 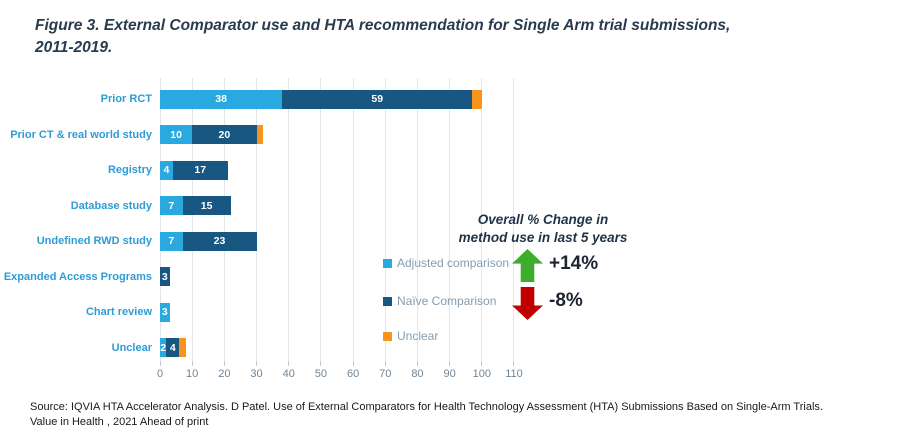 What do you see at coordinates (527, 303) in the screenshot?
I see `decrease-arrow-icon` at bounding box center [527, 303].